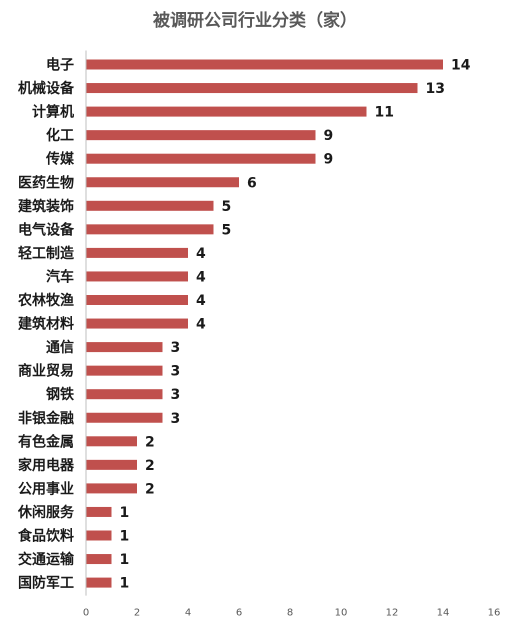 This screenshot has height=629, width=510. I want to click on category-label: 农林牧渔, so click(45, 300).